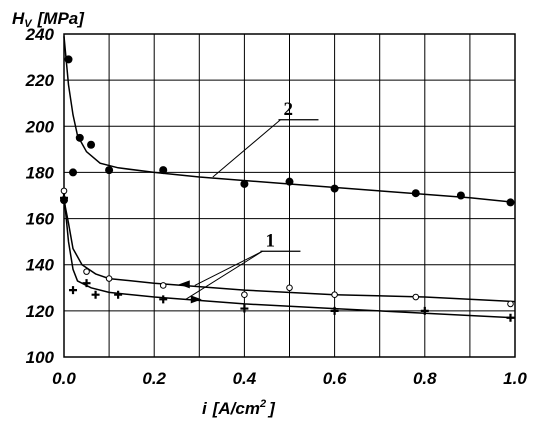  I want to click on y-tick-label: 140, so click(40, 265).